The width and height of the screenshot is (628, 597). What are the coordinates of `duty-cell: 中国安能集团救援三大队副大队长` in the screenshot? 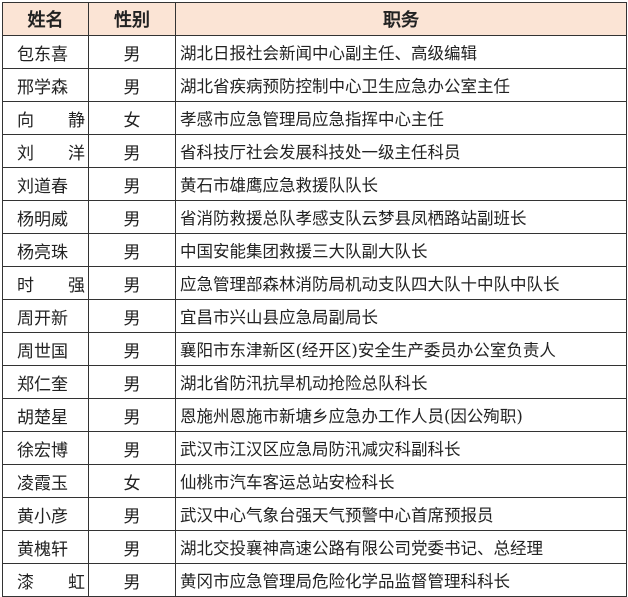 It's located at (401, 250).